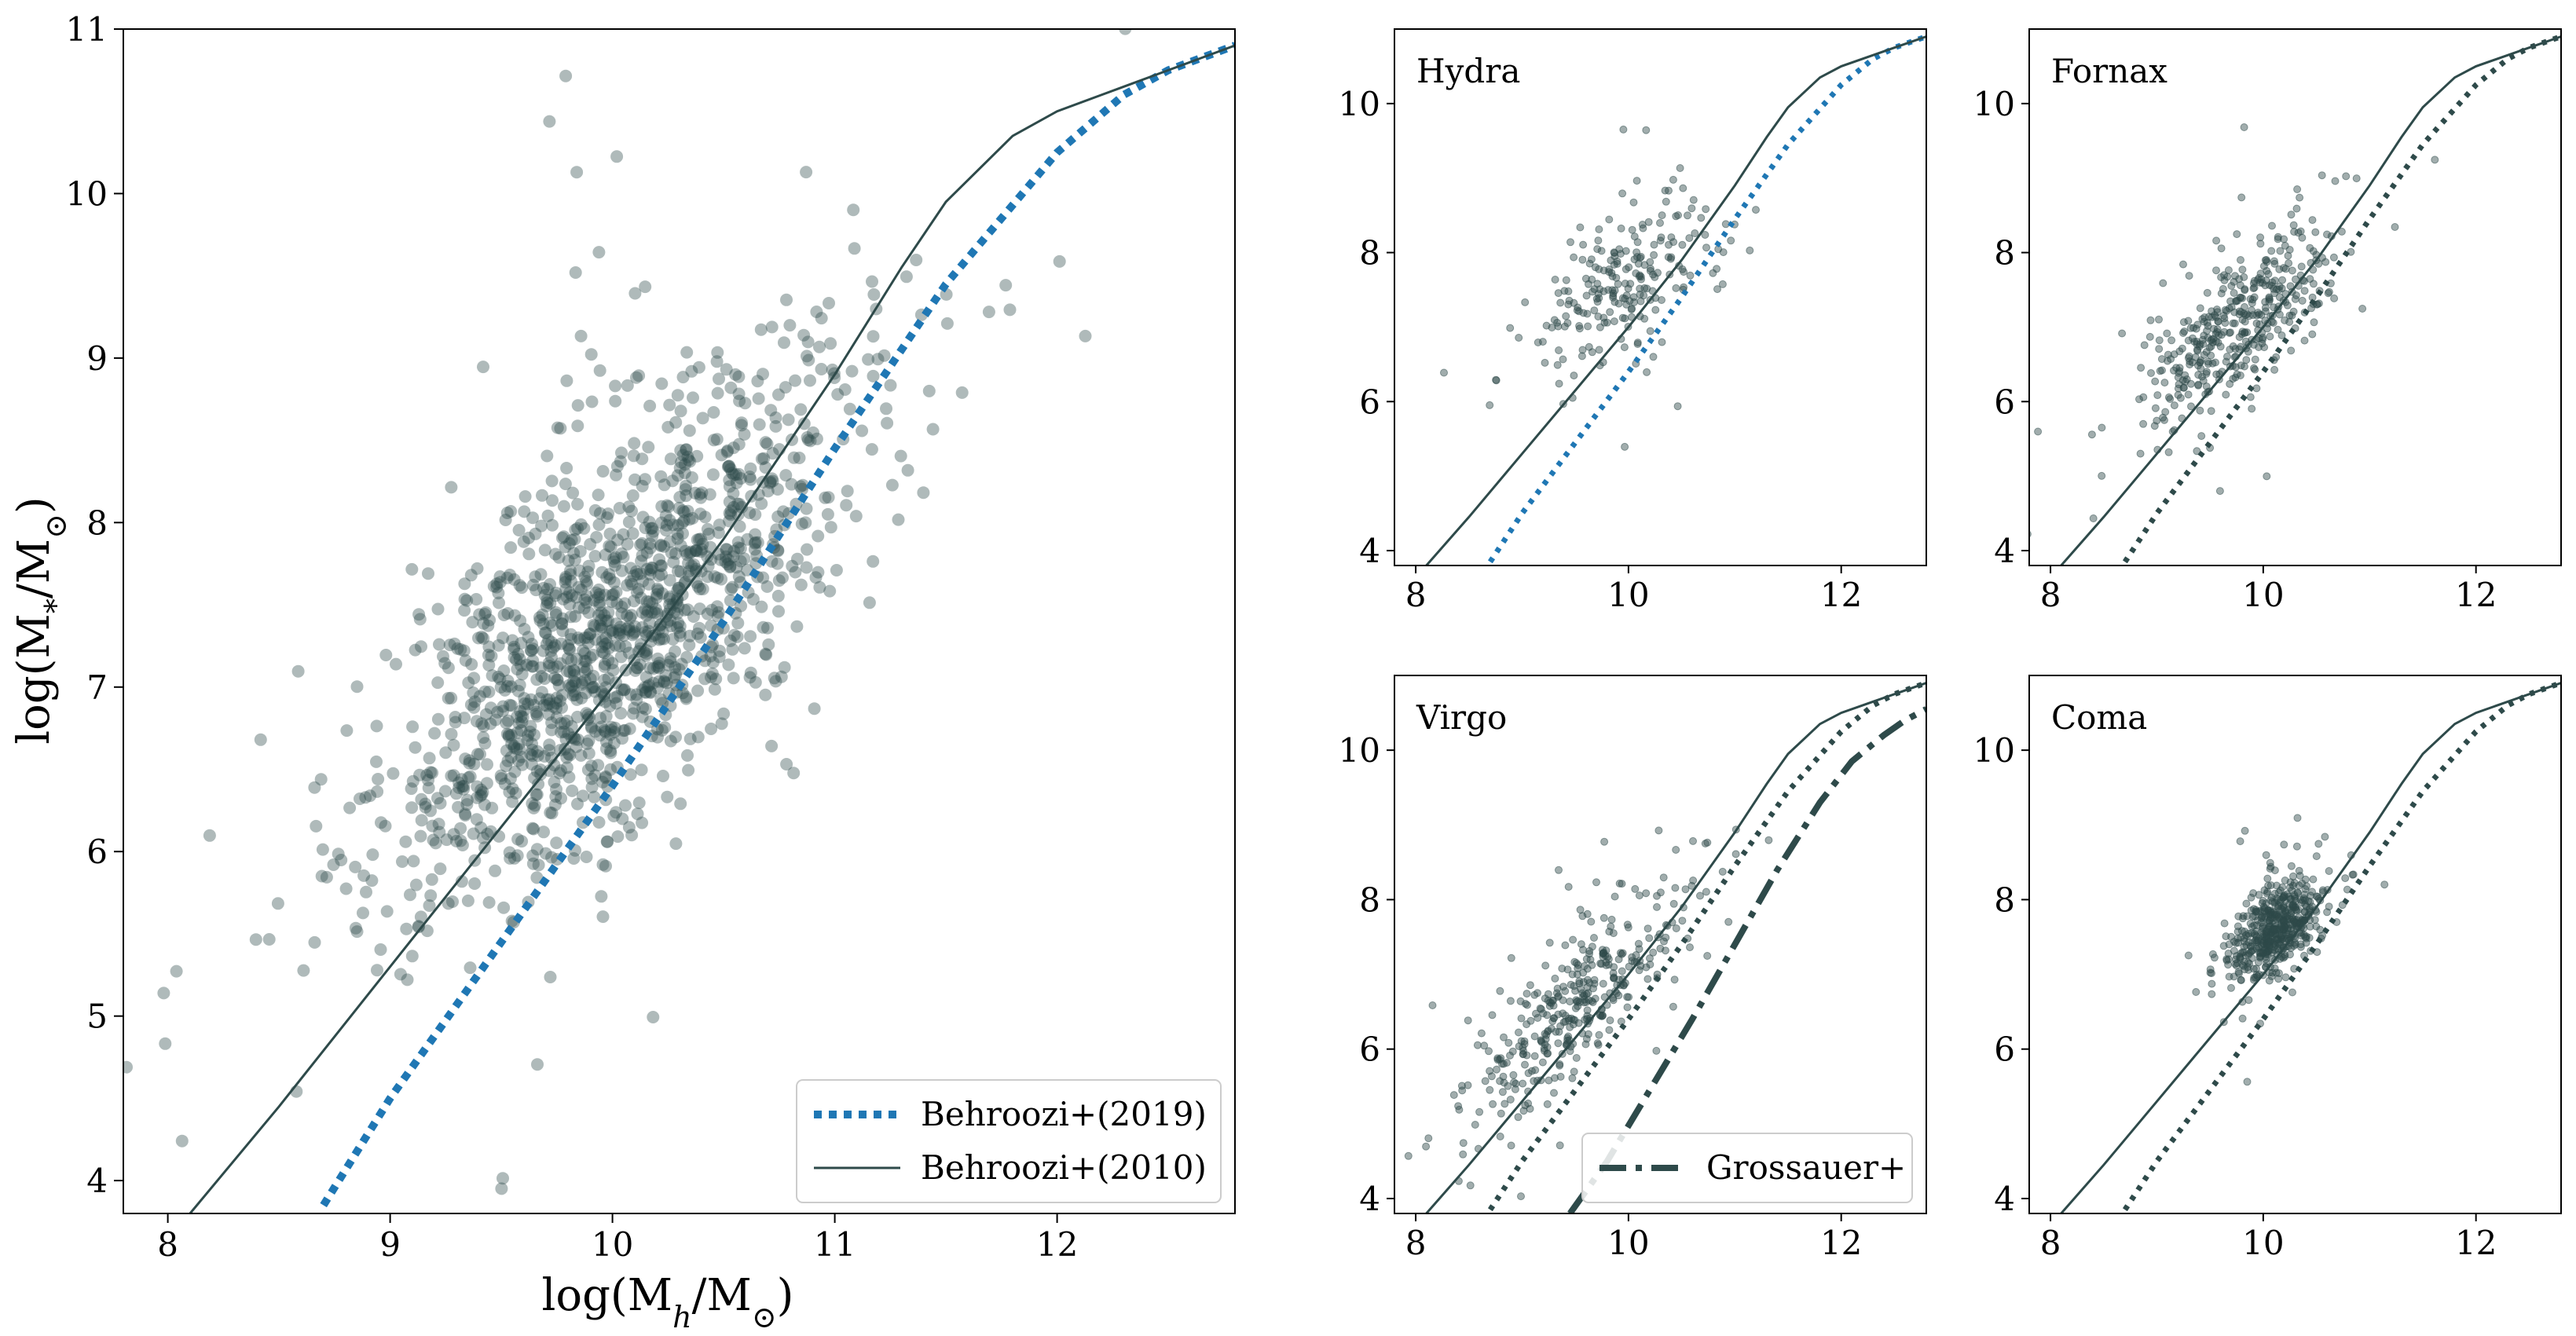 This screenshot has height=1336, width=2576. I want to click on main-xlabel: log(Mh/M⊙), so click(667, 1302).